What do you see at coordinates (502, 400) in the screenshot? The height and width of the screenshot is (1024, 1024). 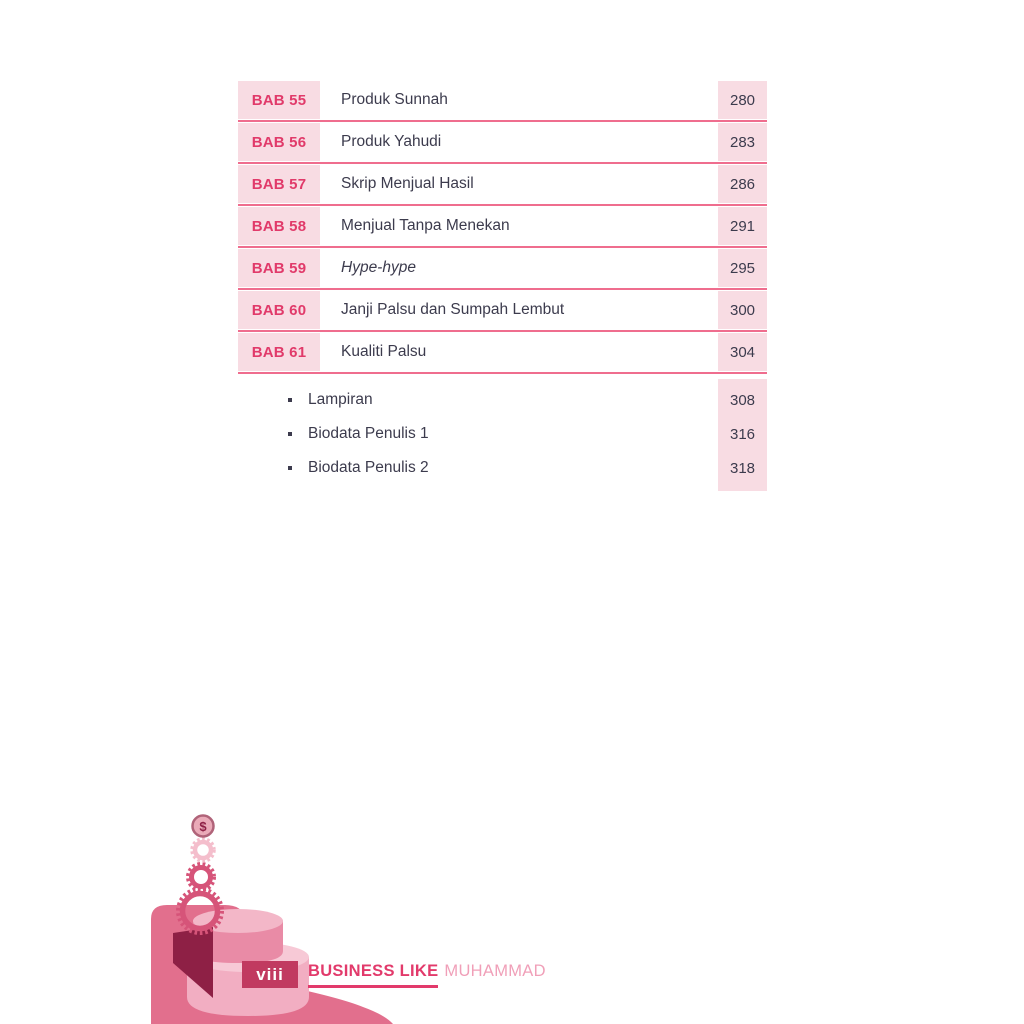 I see `list-item: Lampiran 308` at bounding box center [502, 400].